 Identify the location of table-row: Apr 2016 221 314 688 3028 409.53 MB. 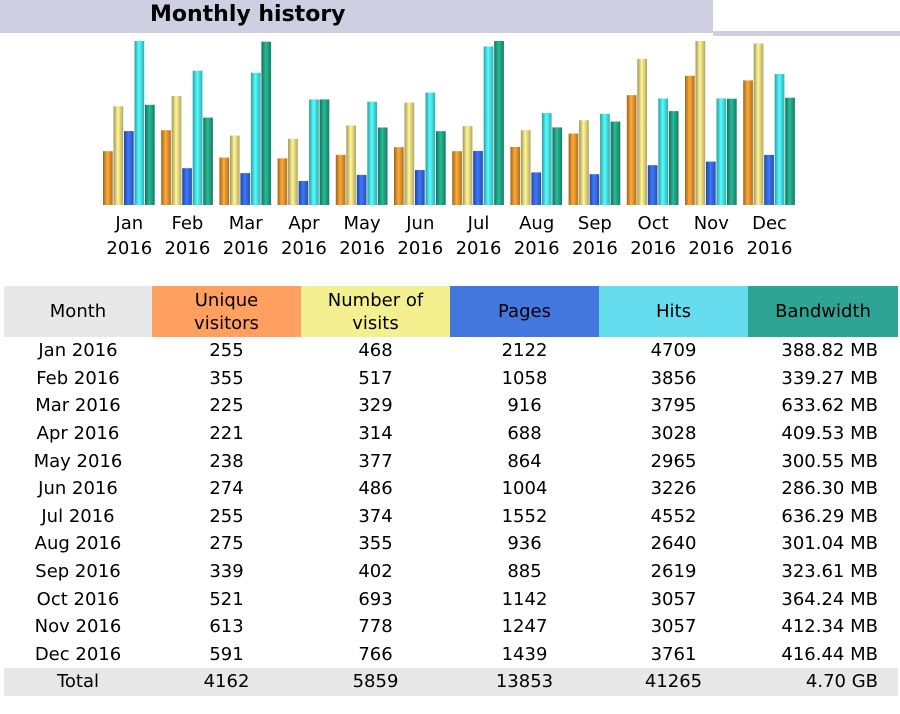
(451, 434).